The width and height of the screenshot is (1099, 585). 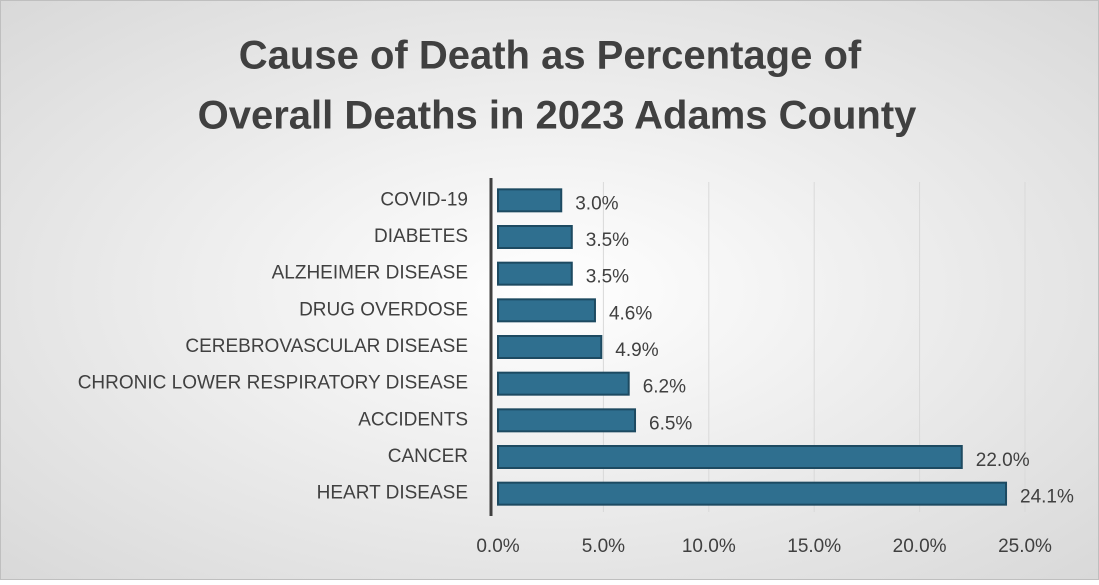 What do you see at coordinates (383, 309) in the screenshot?
I see `y-tick-label: DRUG OVERDOSE` at bounding box center [383, 309].